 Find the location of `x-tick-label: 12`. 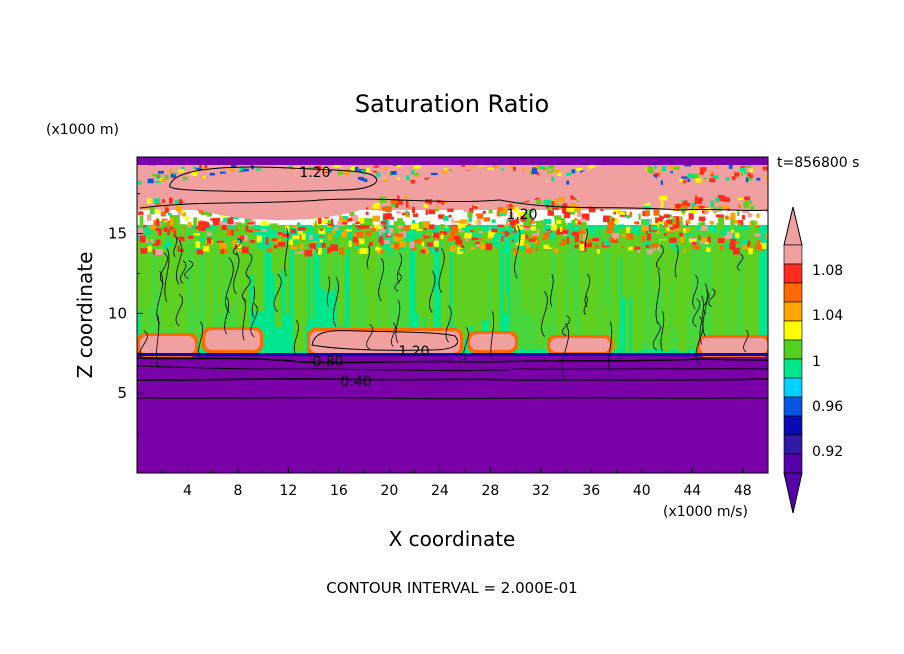

x-tick-label: 12 is located at coordinates (289, 491).